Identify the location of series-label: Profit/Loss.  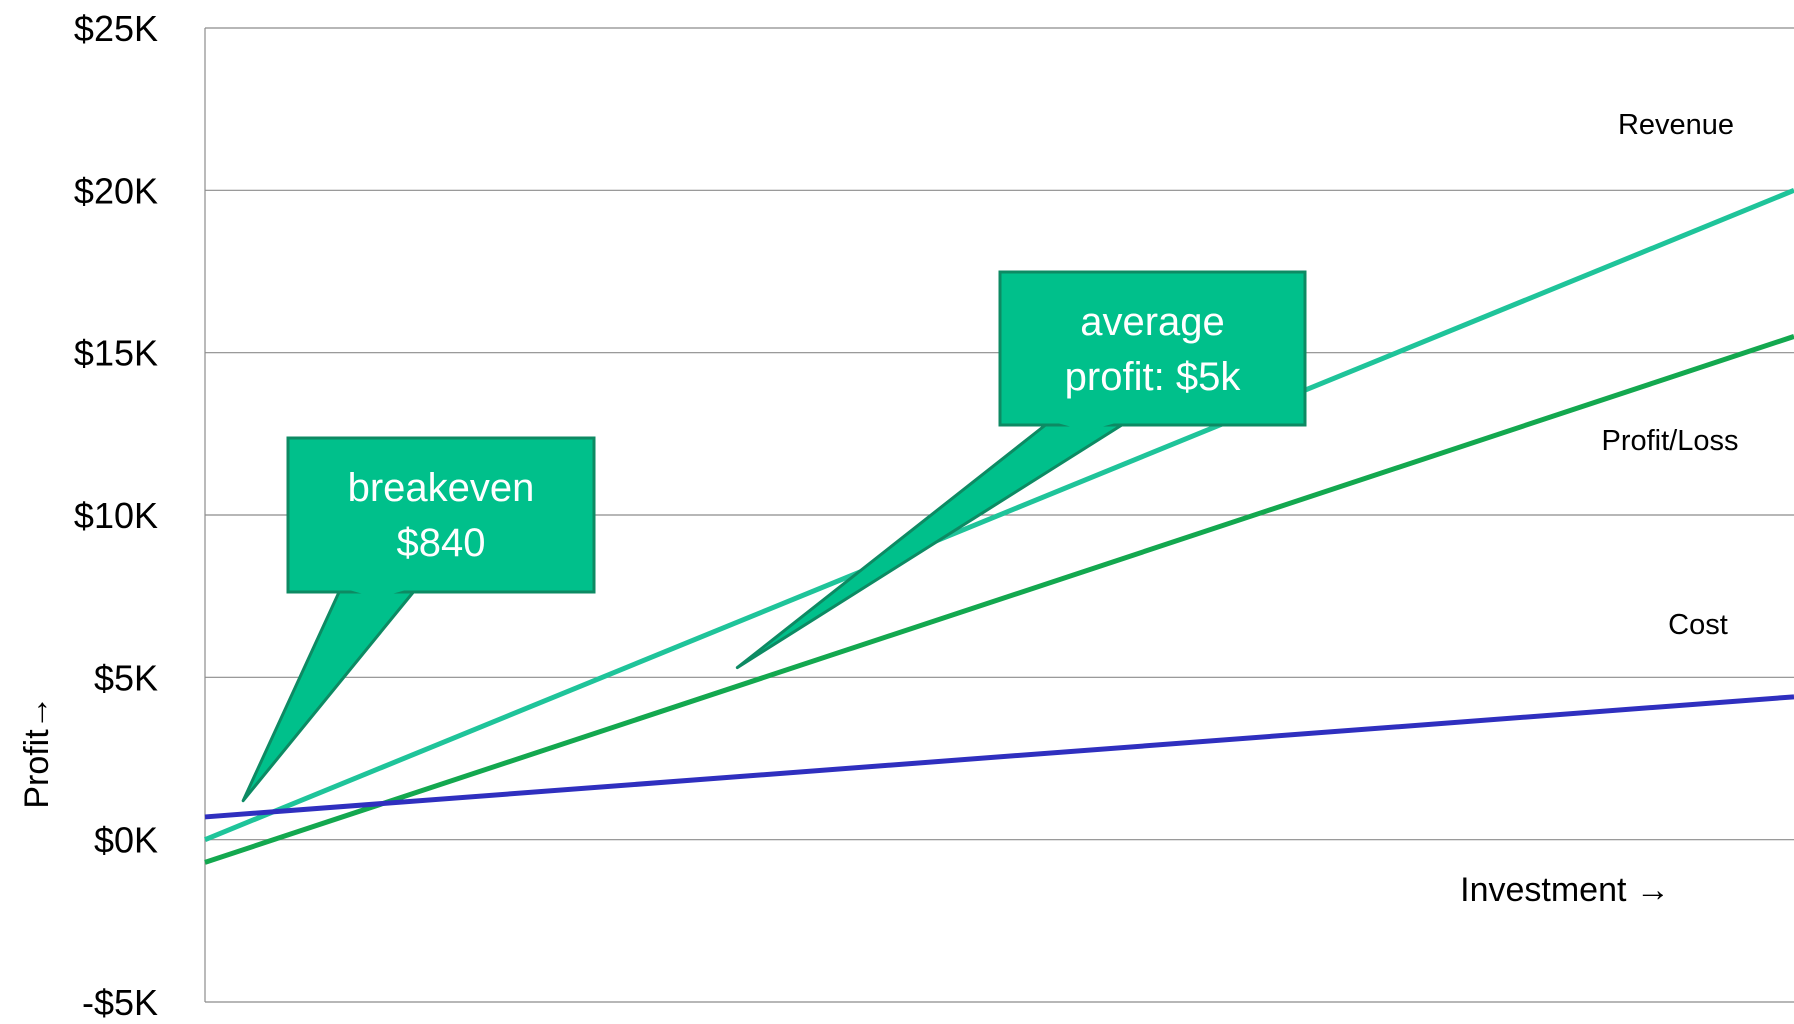
(1670, 441).